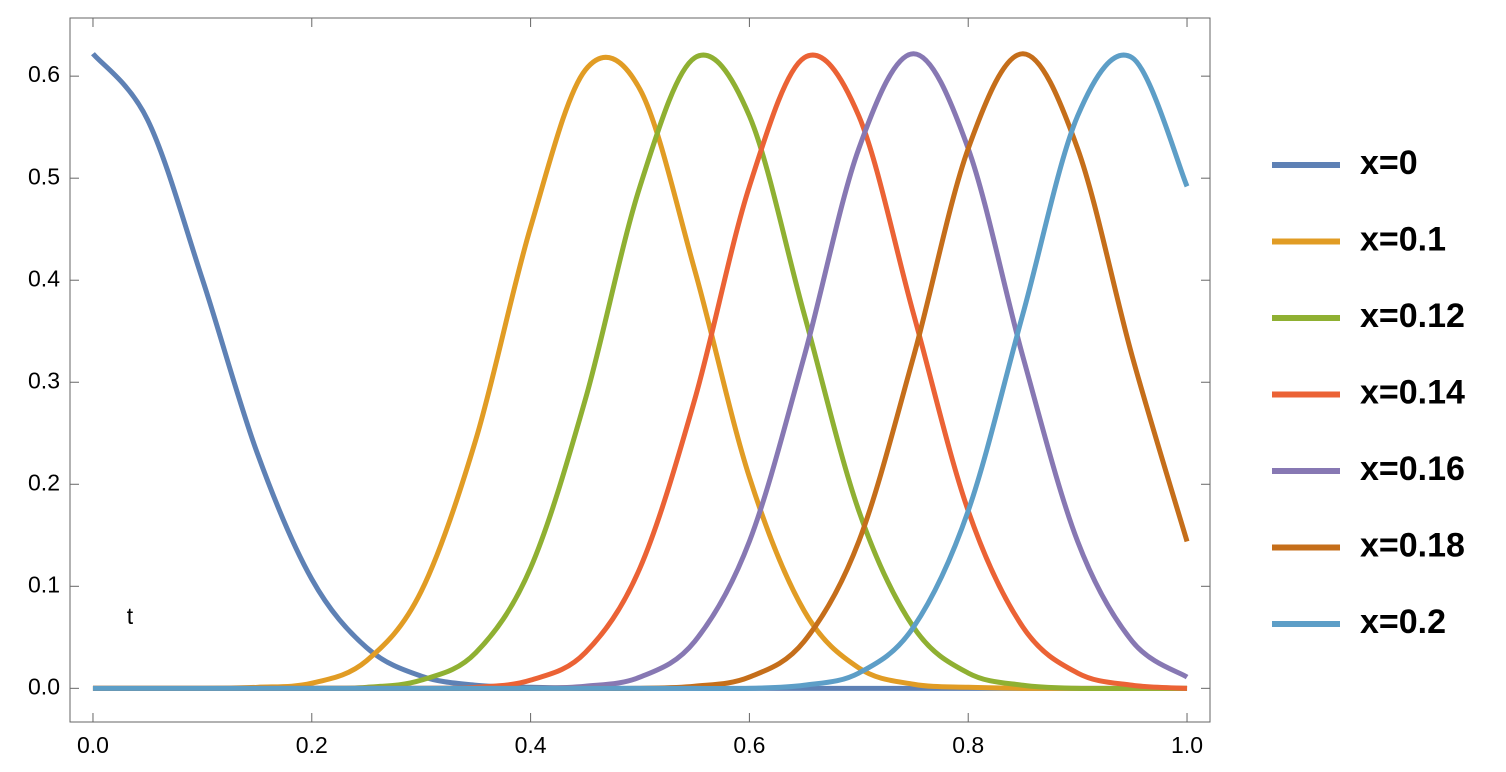  Describe the element at coordinates (1403, 239) in the screenshot. I see `legend-label: x=0.1` at that location.